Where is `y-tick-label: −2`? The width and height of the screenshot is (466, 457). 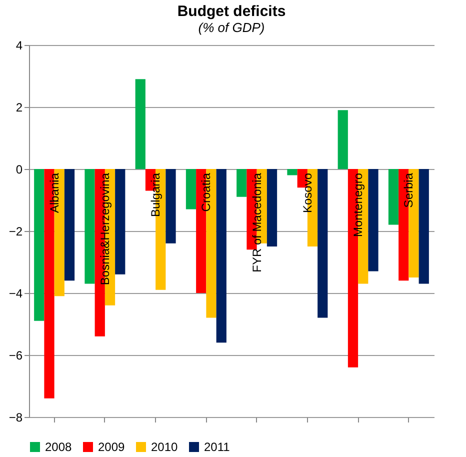 y-tick-label: −2 is located at coordinates (15, 231).